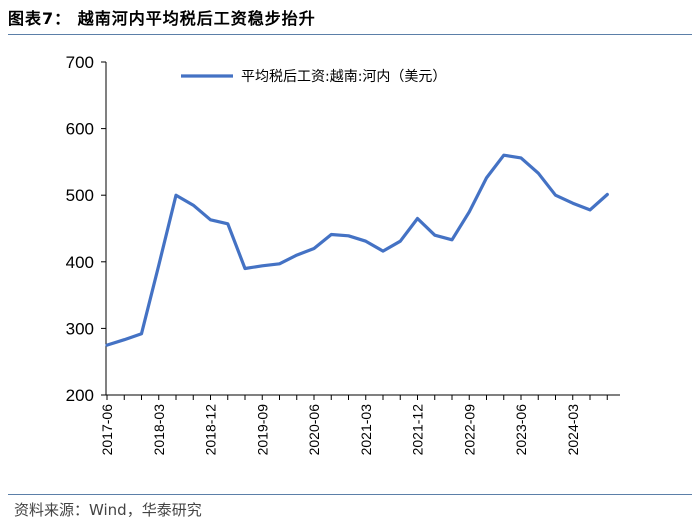  I want to click on x-tick-label: 2021-03, so click(366, 430).